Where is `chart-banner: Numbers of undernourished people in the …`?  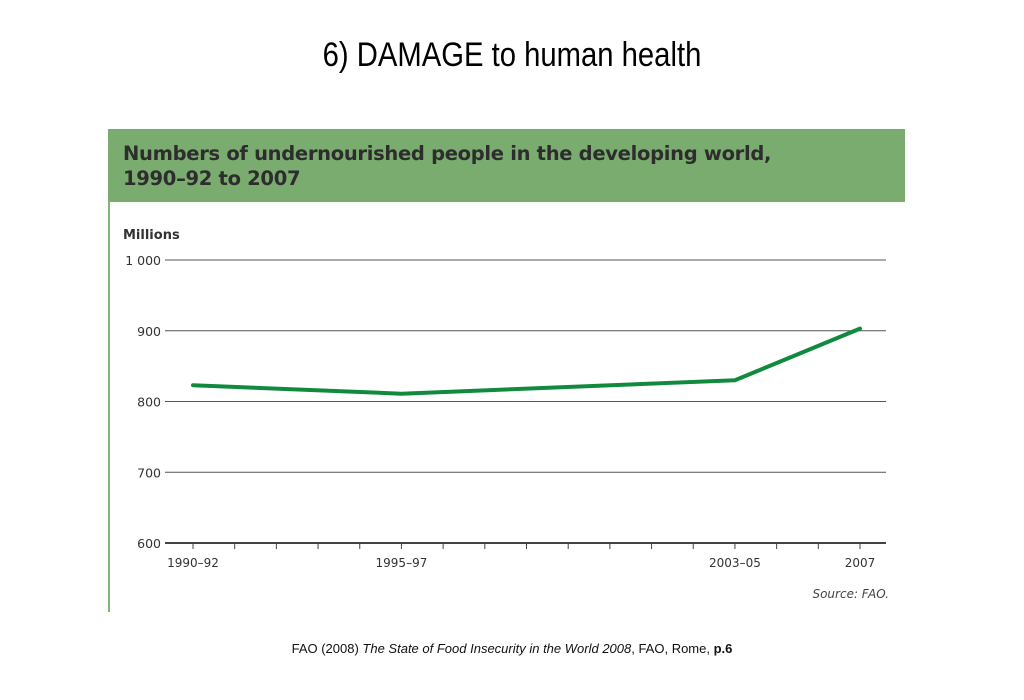 chart-banner: Numbers of undernourished people in the … is located at coordinates (506, 165).